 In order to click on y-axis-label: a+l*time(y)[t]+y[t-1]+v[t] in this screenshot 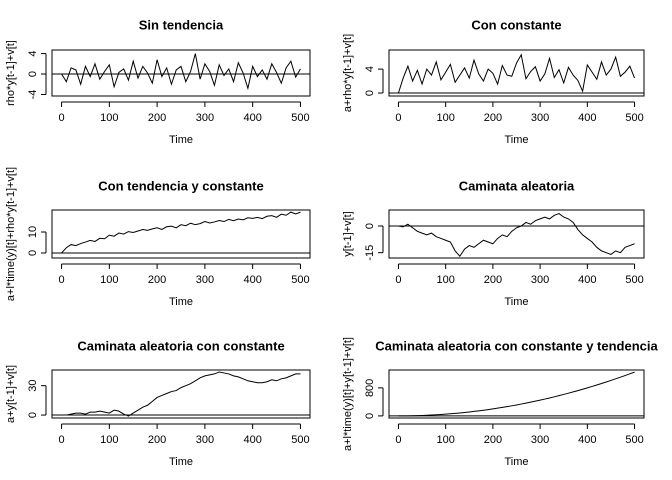, I will do `click(348, 394)`.